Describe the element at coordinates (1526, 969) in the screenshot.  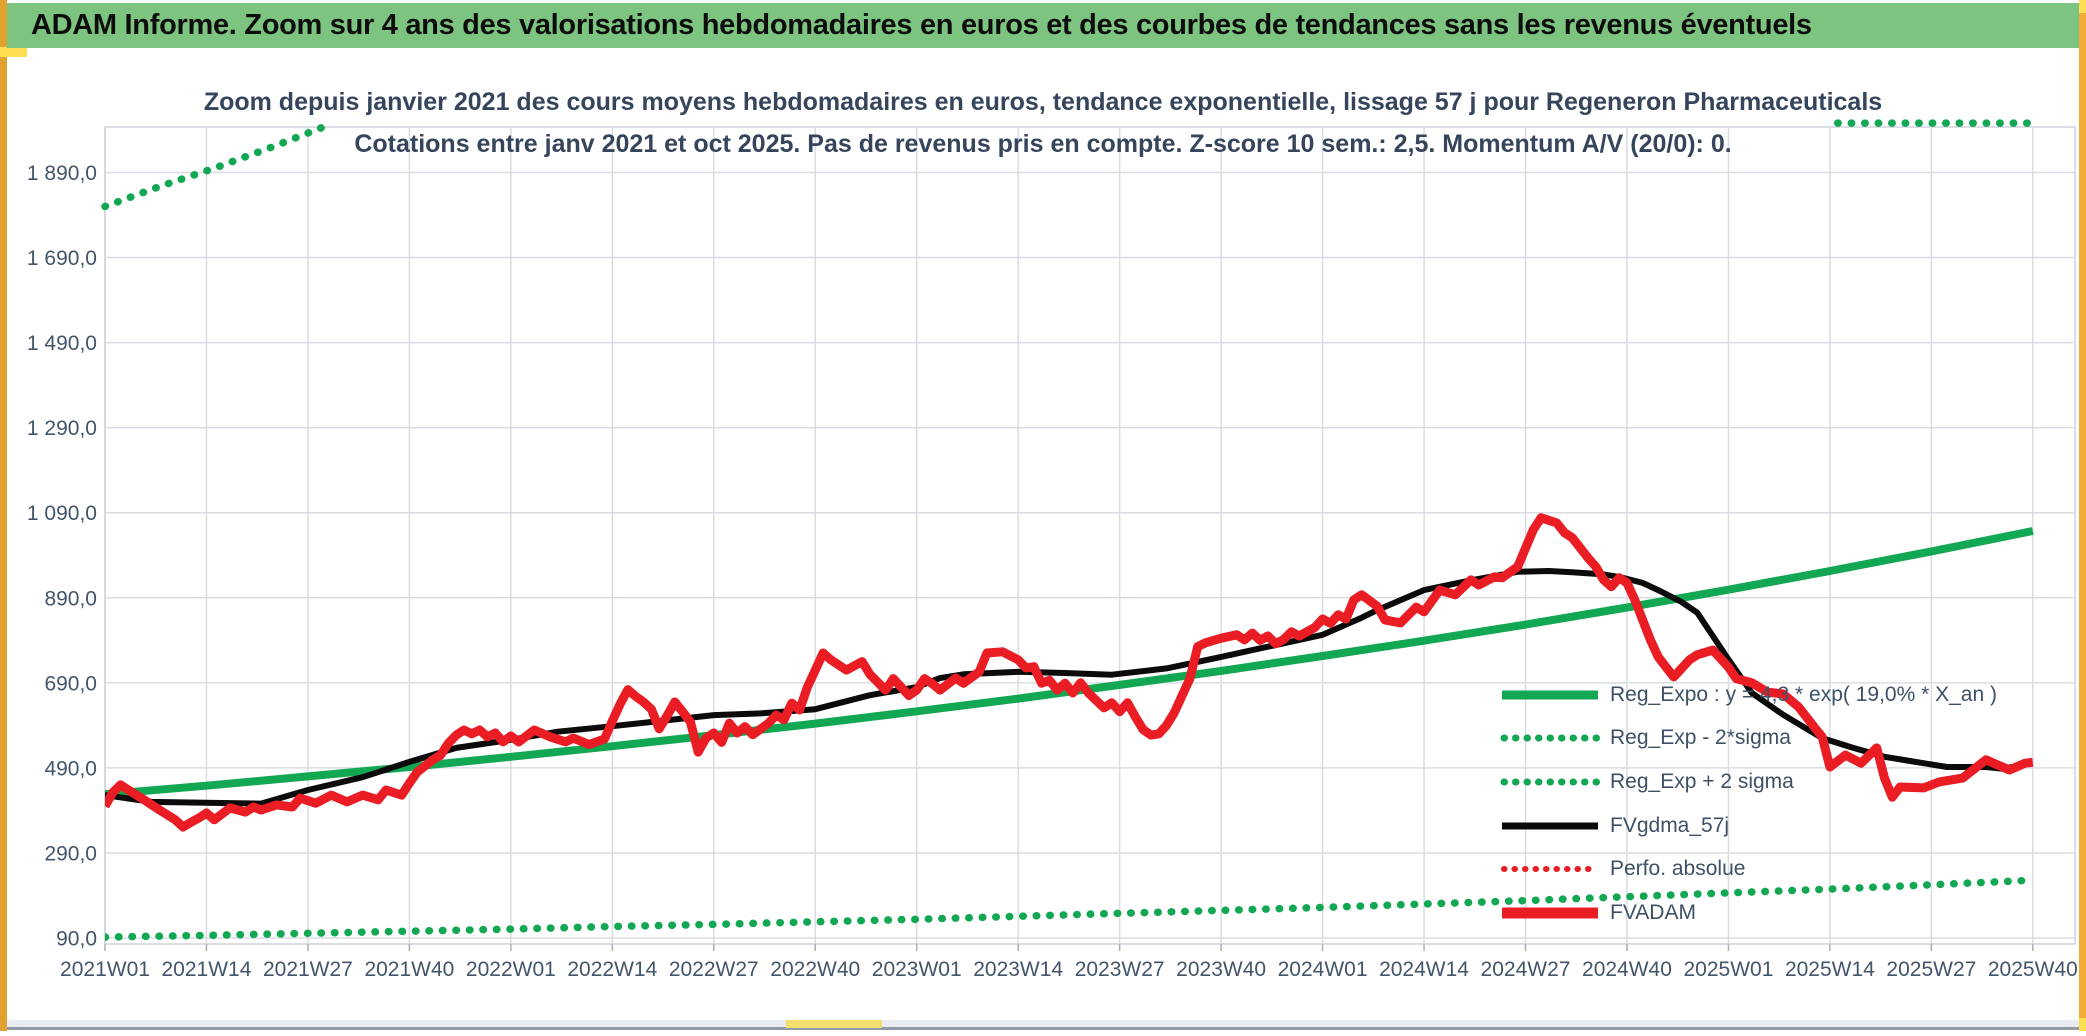
I see `x-tick-label: 2024W27` at that location.